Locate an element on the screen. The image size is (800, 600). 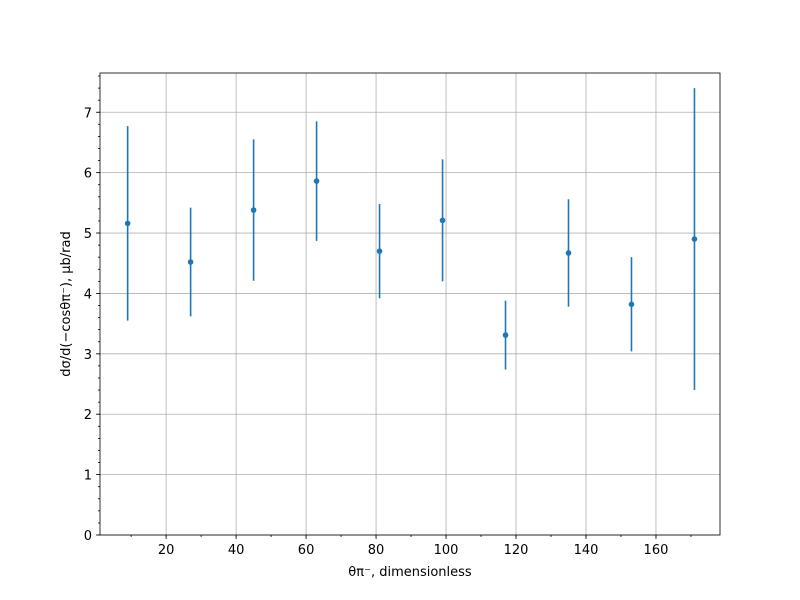
y-tick-label: 7 is located at coordinates (88, 113).